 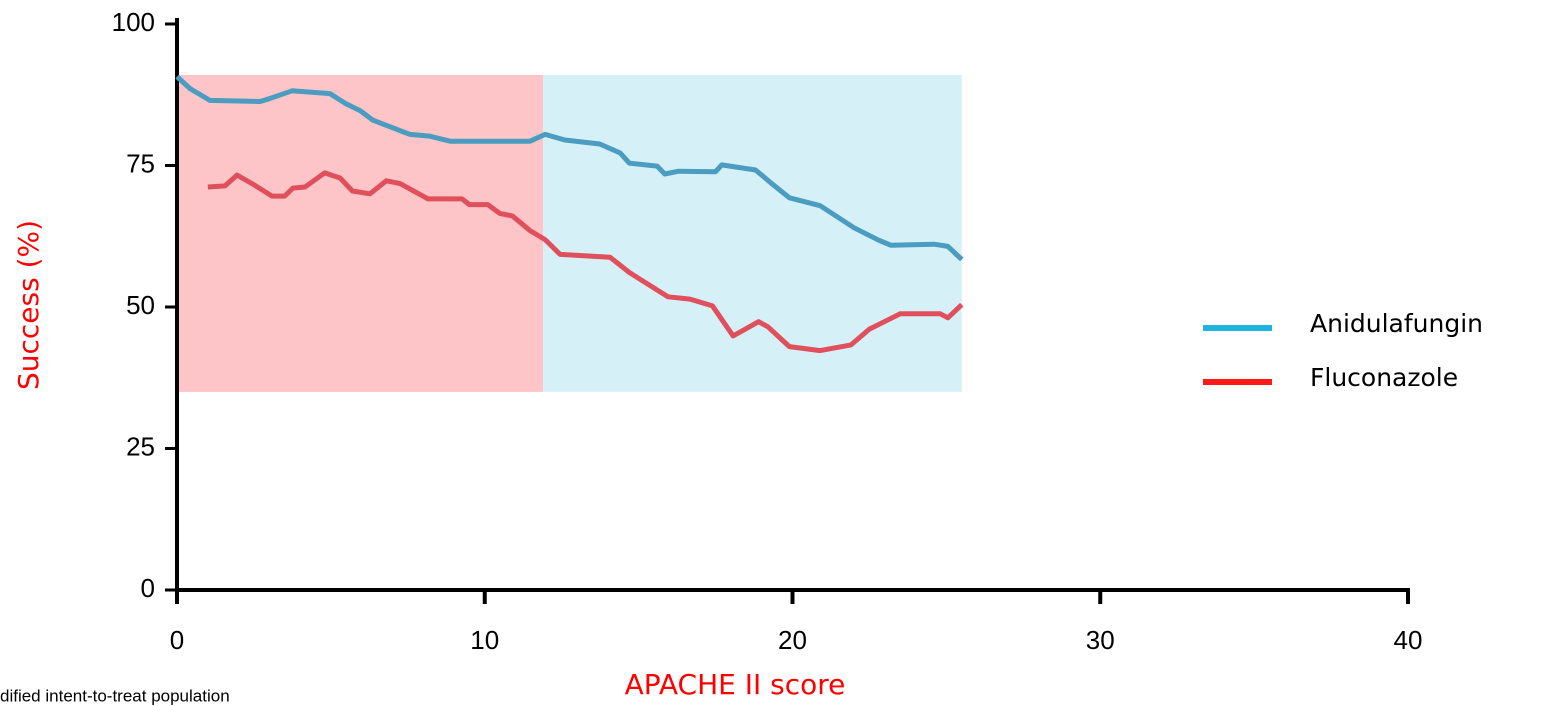 I want to click on legend-label: Fluconazole, so click(x=1384, y=377).